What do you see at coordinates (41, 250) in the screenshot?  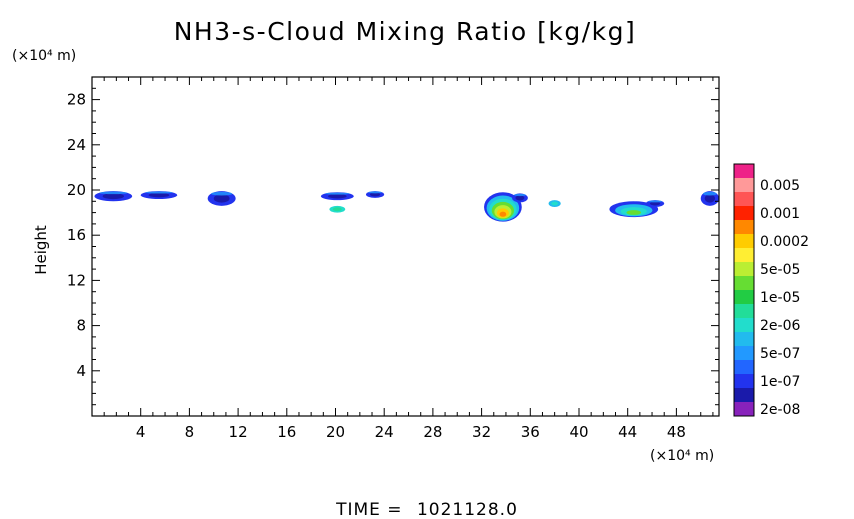 I see `y-axis-label: Height` at bounding box center [41, 250].